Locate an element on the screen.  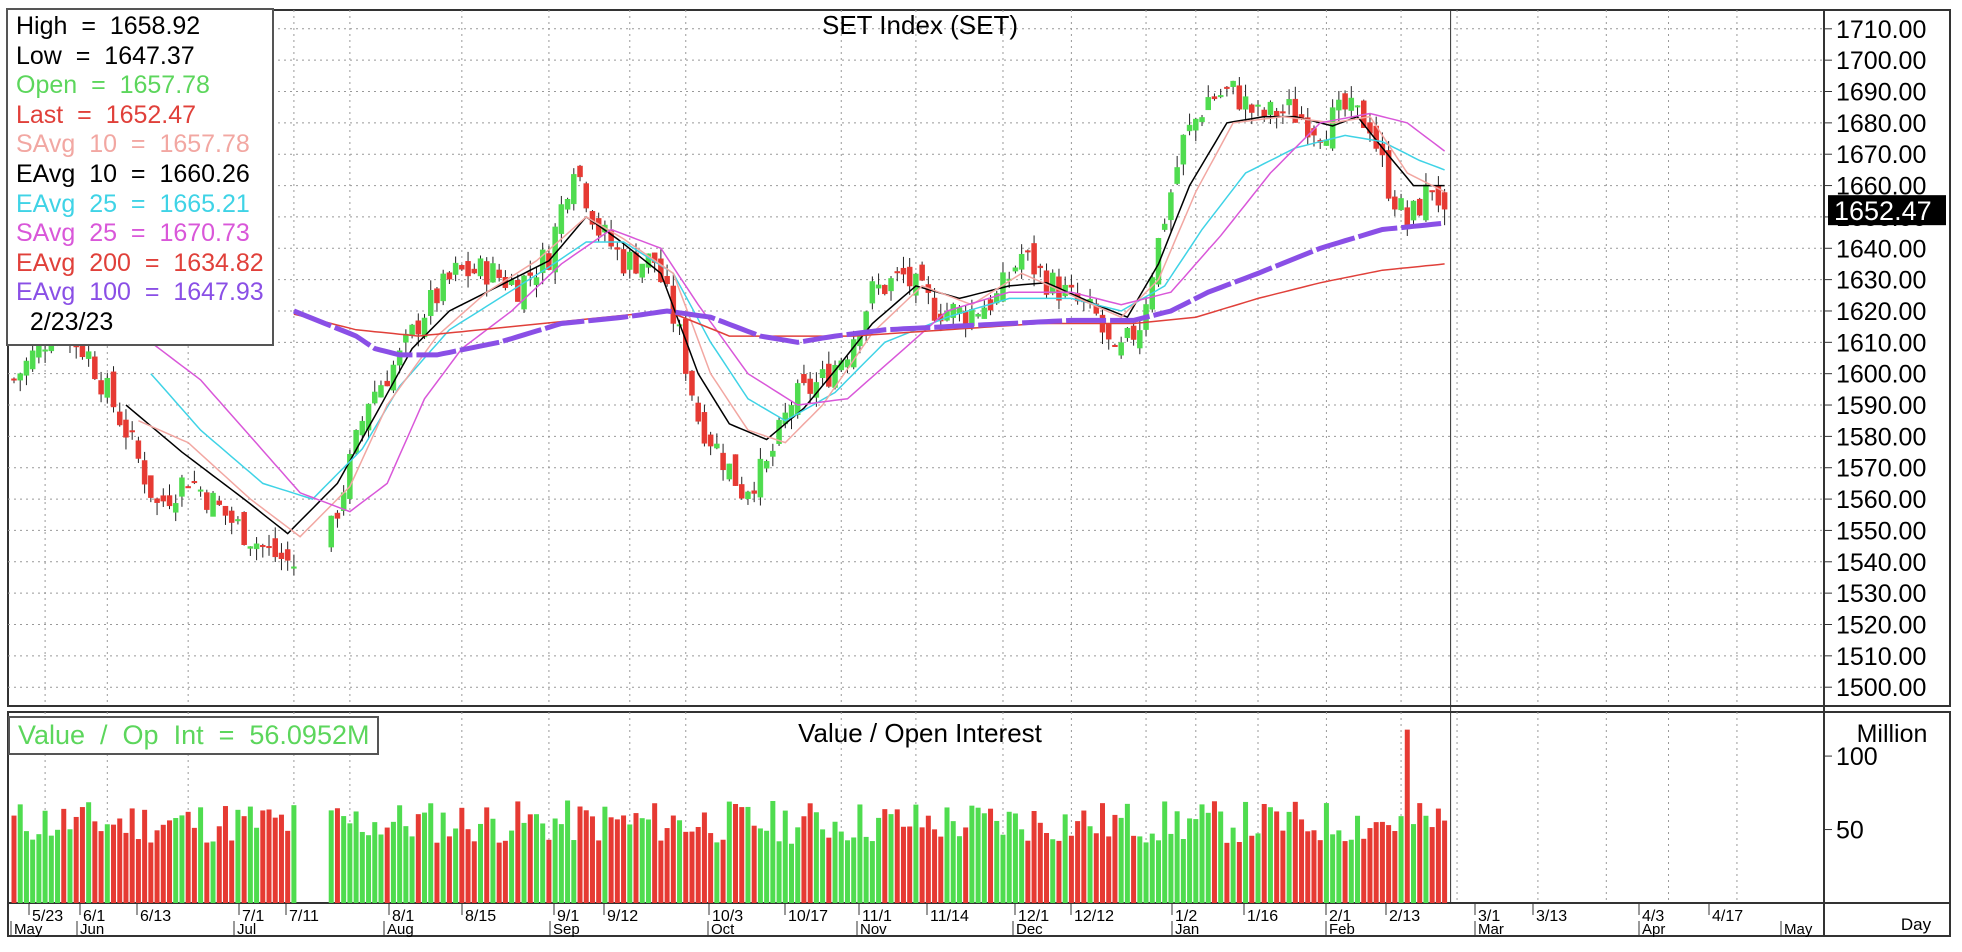
legend-row: Low = 1647.37 is located at coordinates (140, 57).